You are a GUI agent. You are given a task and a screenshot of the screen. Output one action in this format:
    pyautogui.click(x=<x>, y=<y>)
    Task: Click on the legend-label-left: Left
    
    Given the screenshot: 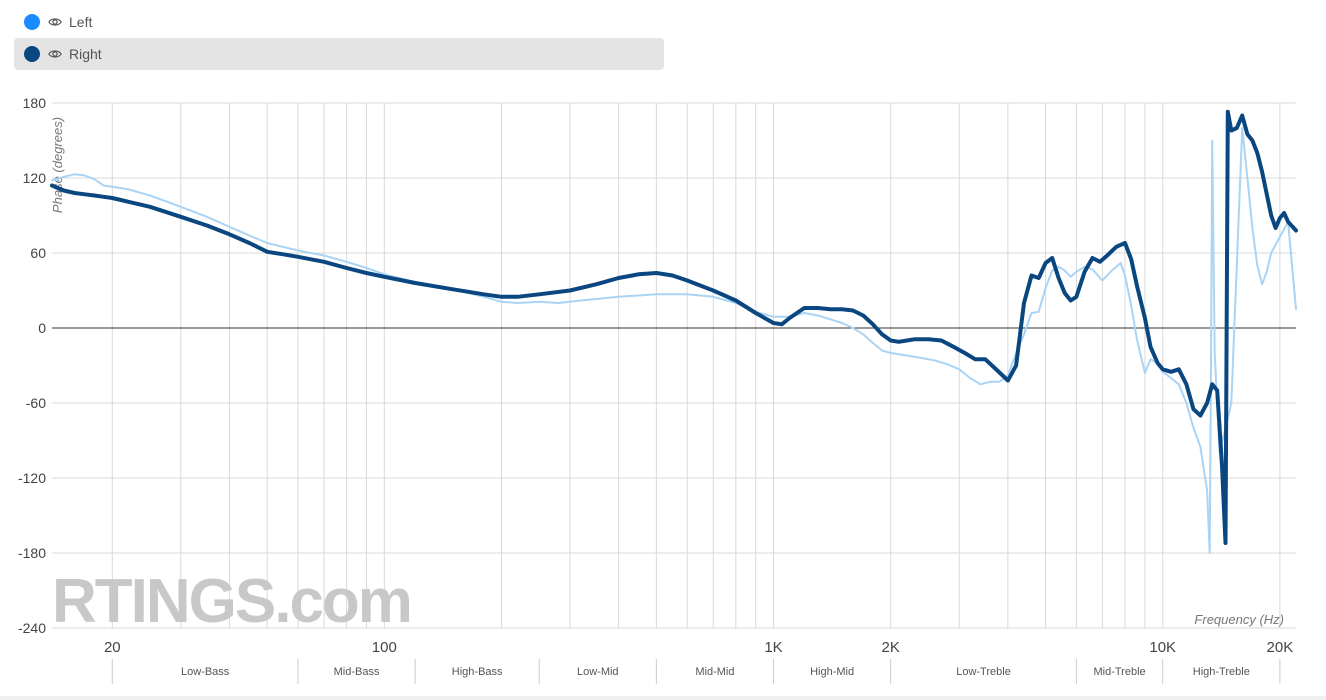 What is the action you would take?
    pyautogui.click(x=81, y=22)
    